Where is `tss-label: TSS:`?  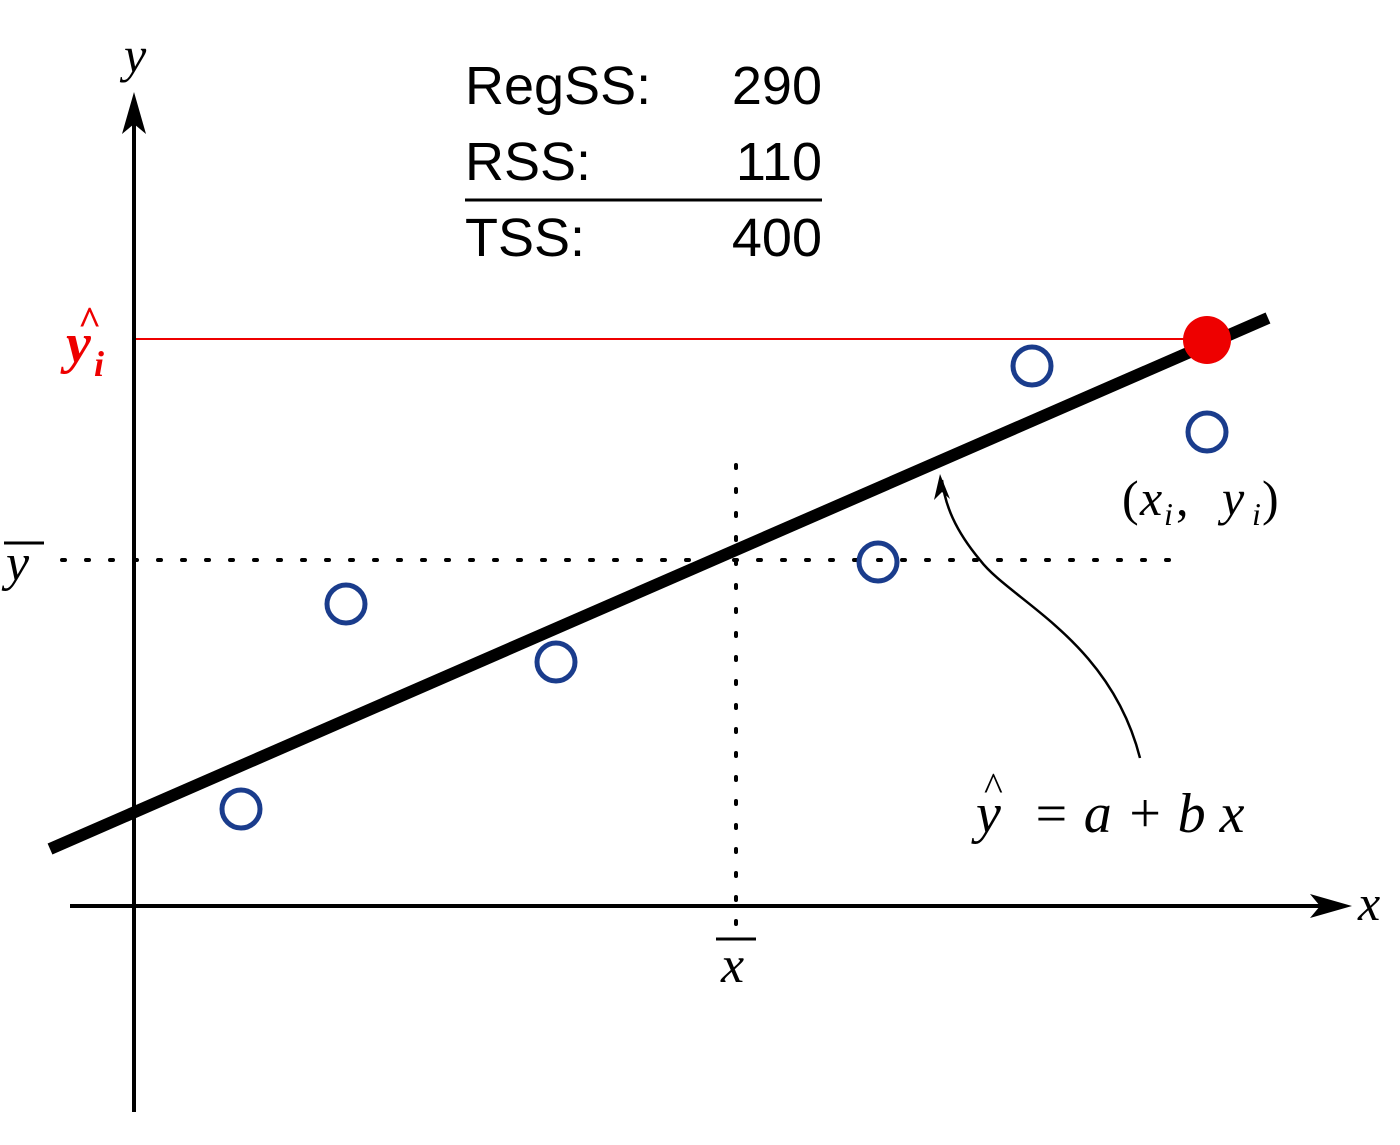
tss-label: TSS: is located at coordinates (525, 238).